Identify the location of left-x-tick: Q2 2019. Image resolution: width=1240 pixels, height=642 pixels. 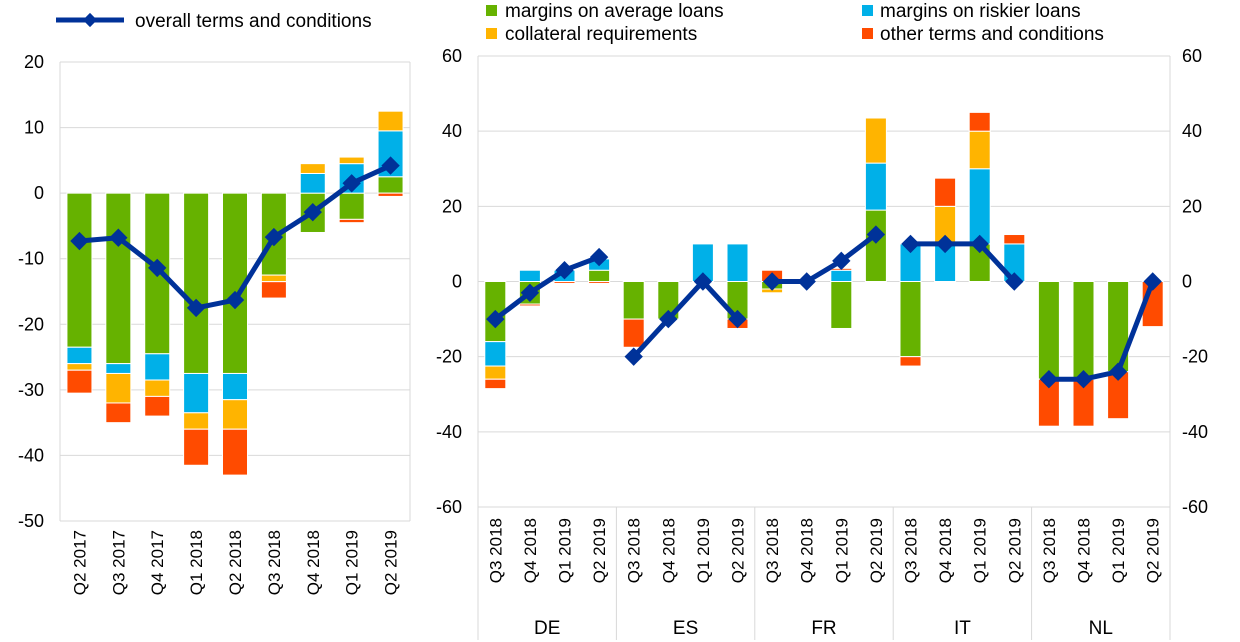
(391, 562).